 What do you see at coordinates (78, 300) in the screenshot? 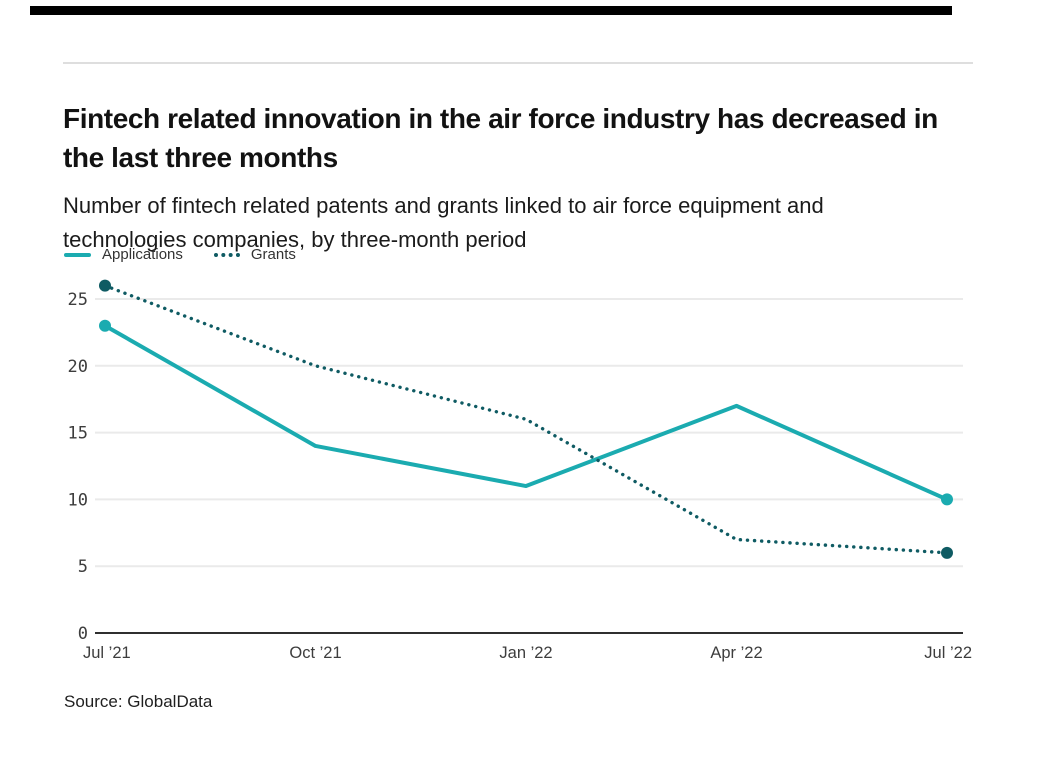
I see `y-tick-label: 25` at bounding box center [78, 300].